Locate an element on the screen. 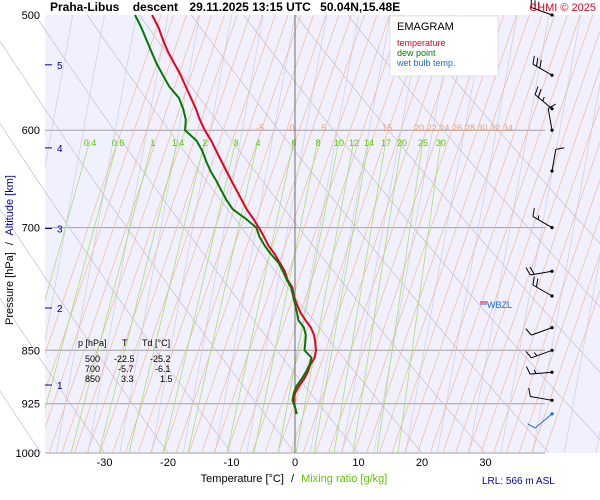 This screenshot has width=600, height=500. table-cell: 850 is located at coordinates (92, 379).